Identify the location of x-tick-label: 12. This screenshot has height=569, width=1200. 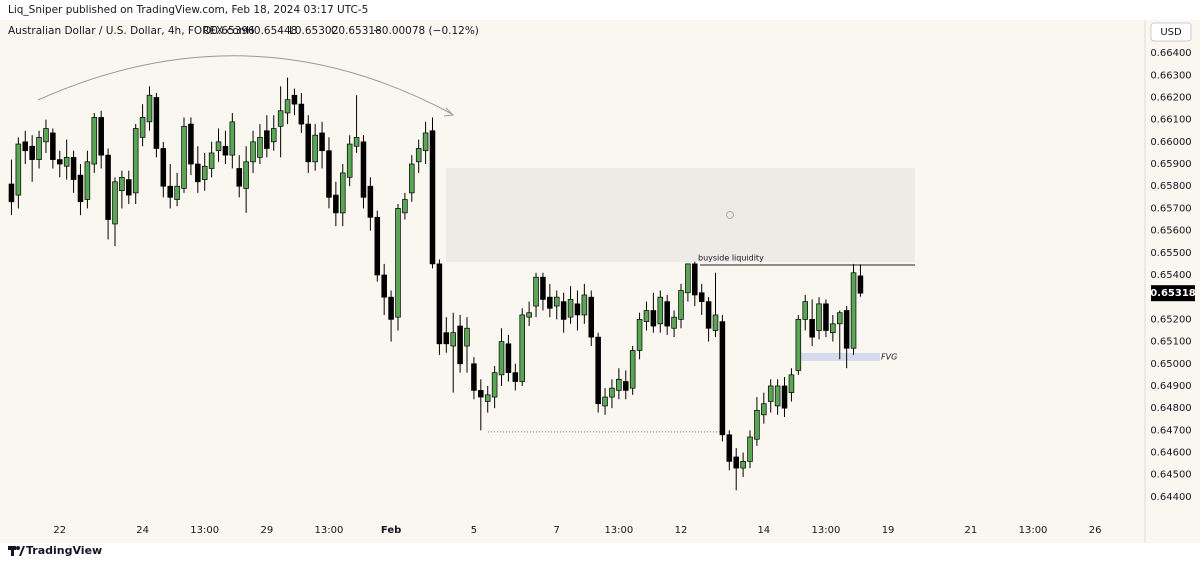
(681, 530).